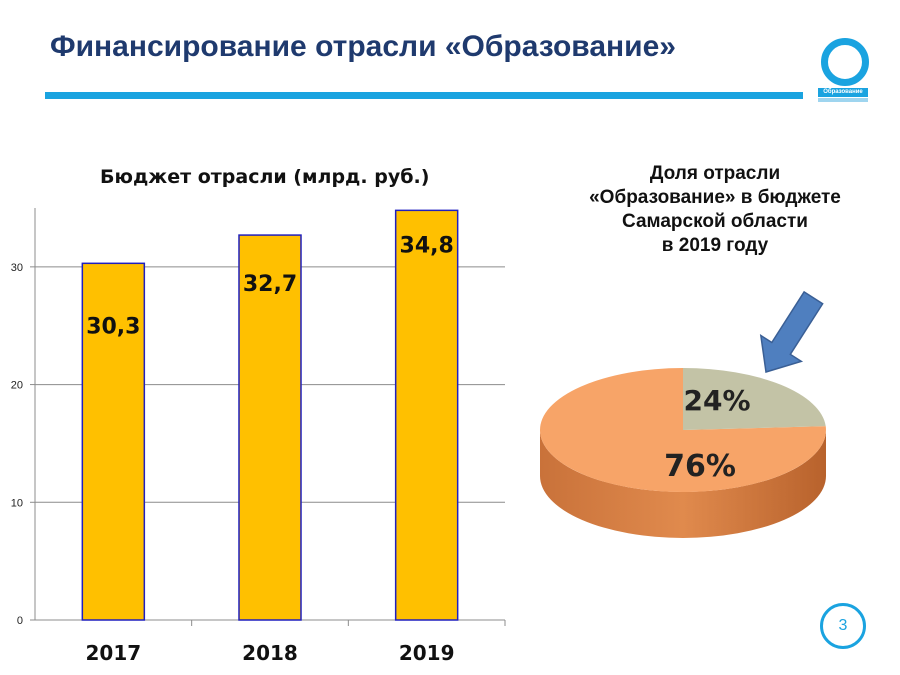  What do you see at coordinates (265, 177) in the screenshot?
I see `bar-chart-title: Бюджет отрасли (млрд. руб.)` at bounding box center [265, 177].